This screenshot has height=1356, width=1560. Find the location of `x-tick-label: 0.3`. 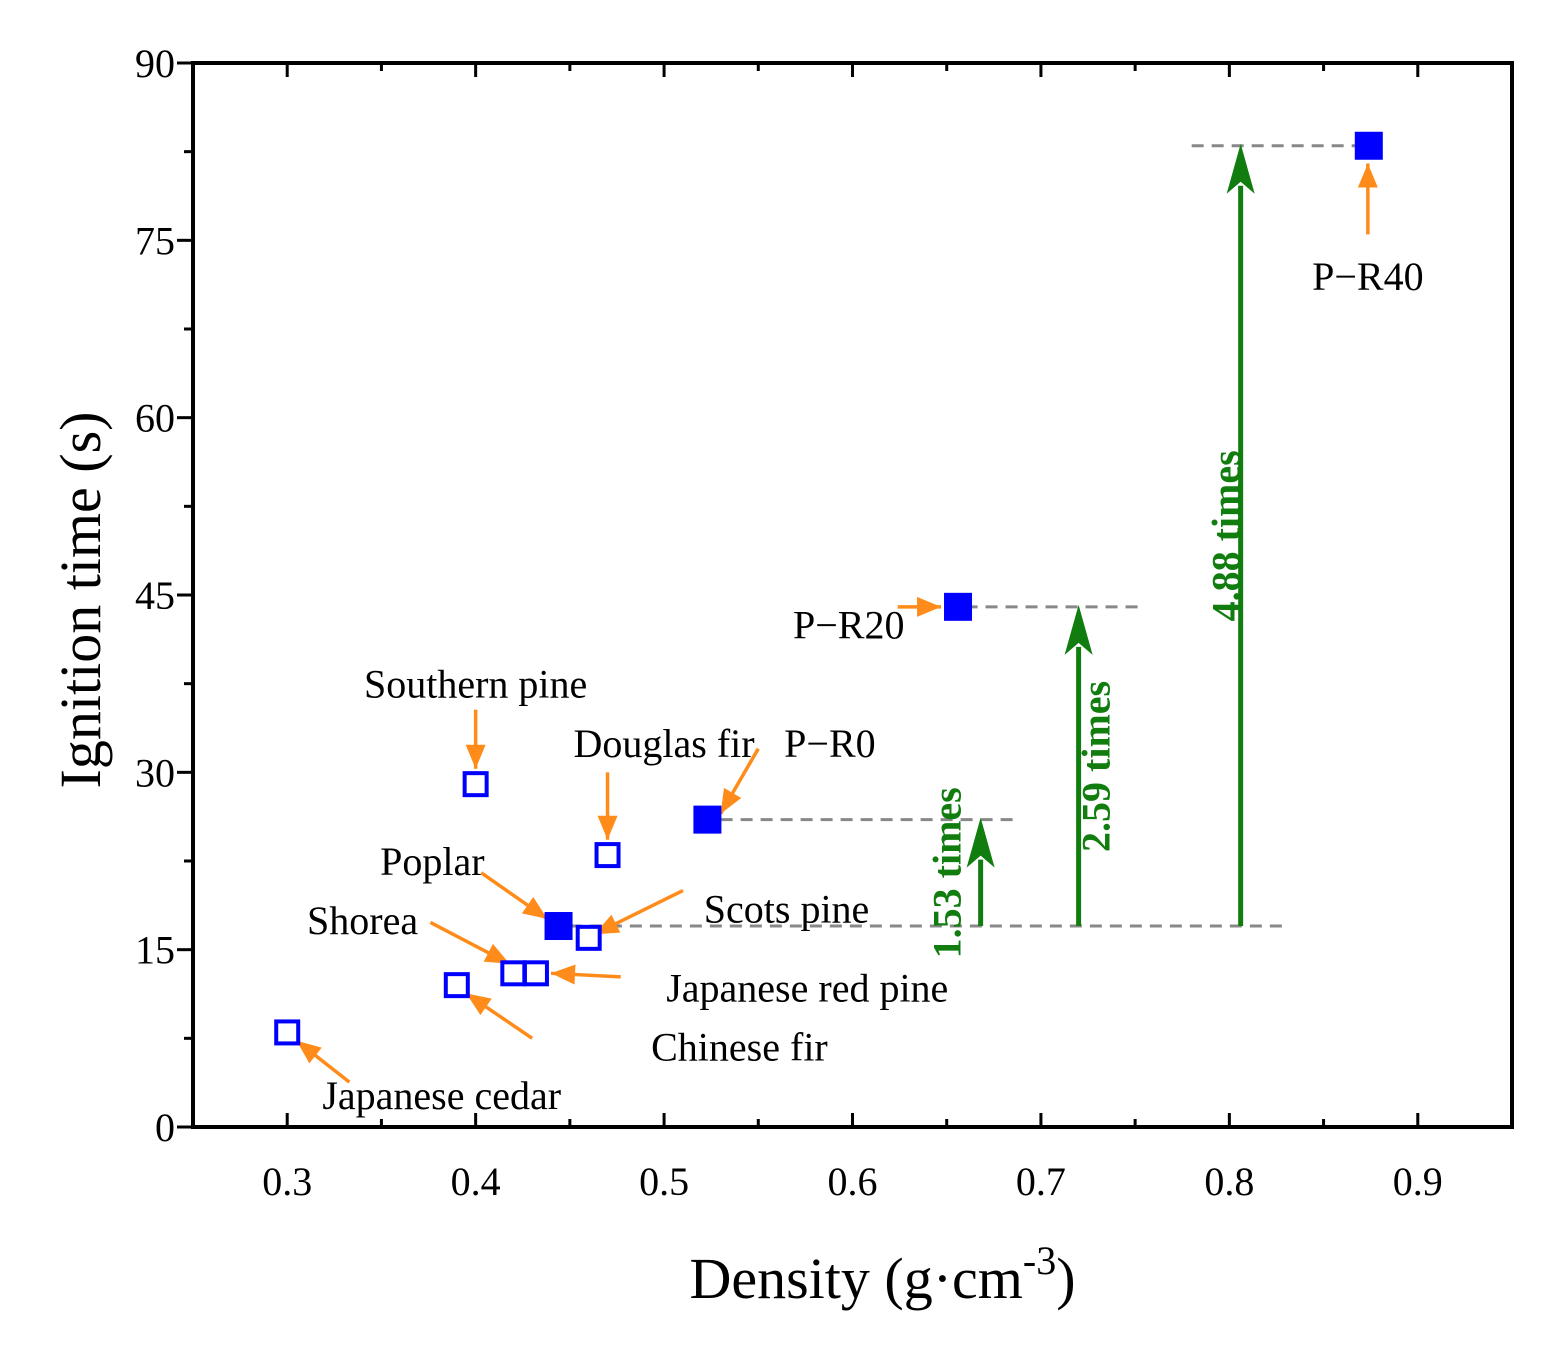

x-tick-label: 0.3 is located at coordinates (287, 1181).